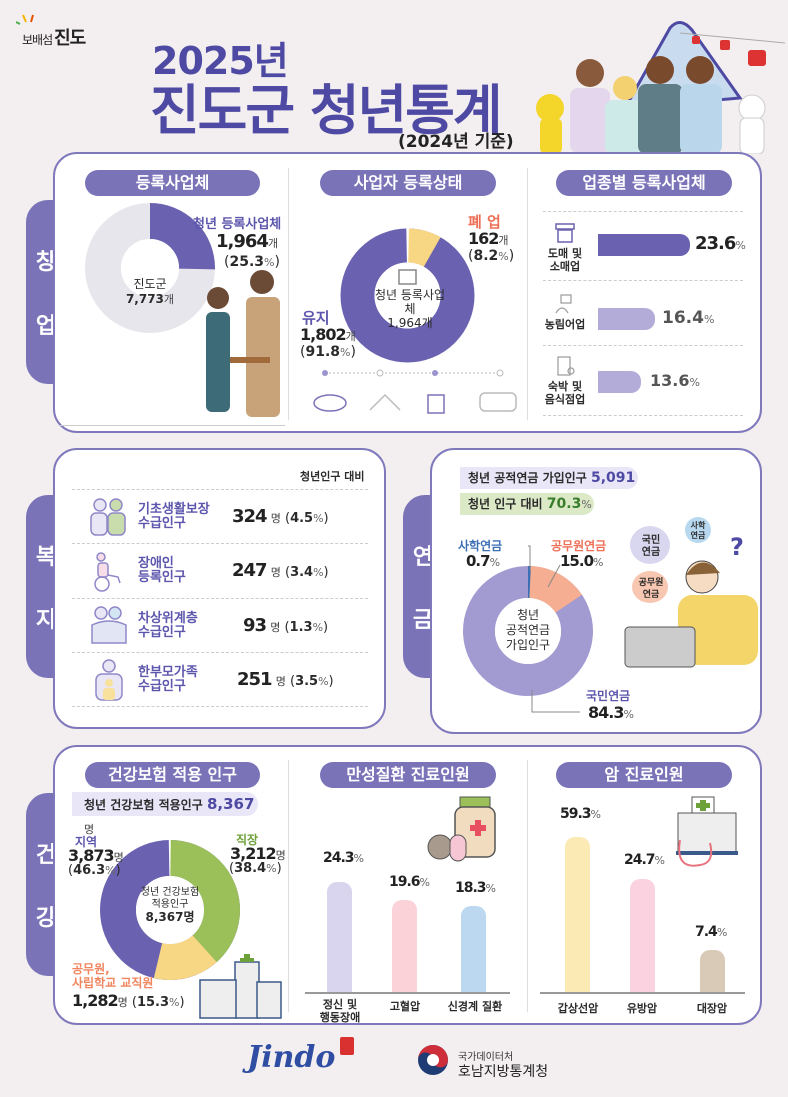 This screenshot has height=1097, width=788. I want to click on label: 정신 및, so click(340, 1004).